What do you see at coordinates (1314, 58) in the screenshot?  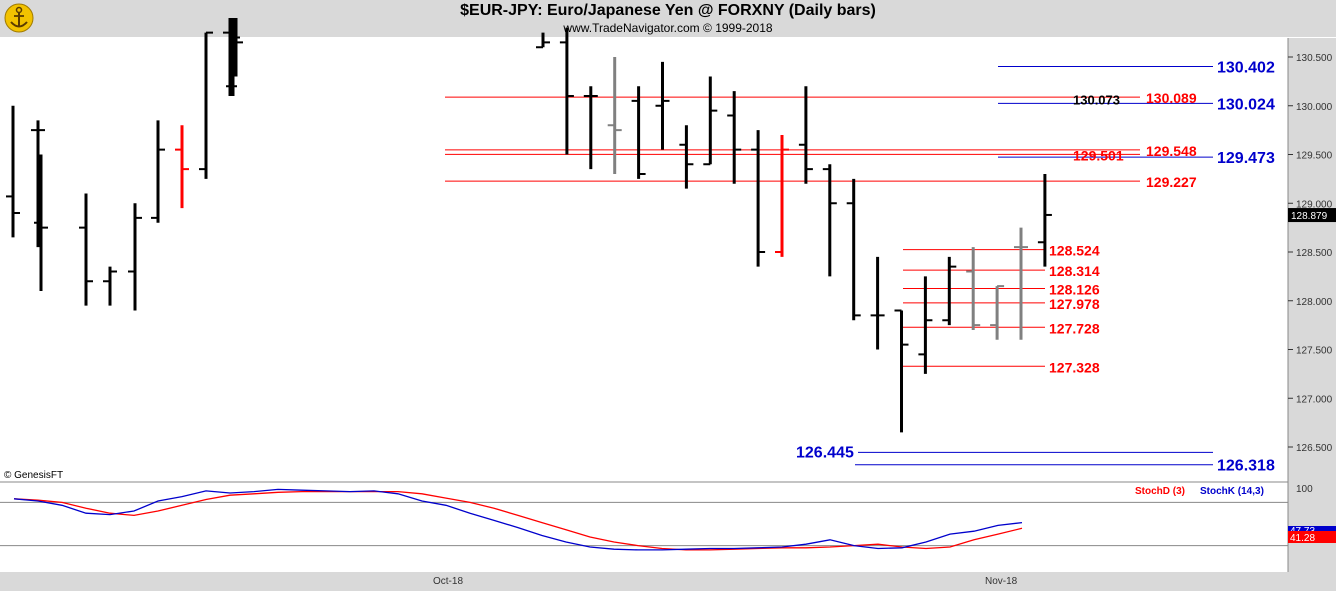 I see `y-tick-label: 130.500` at bounding box center [1314, 58].